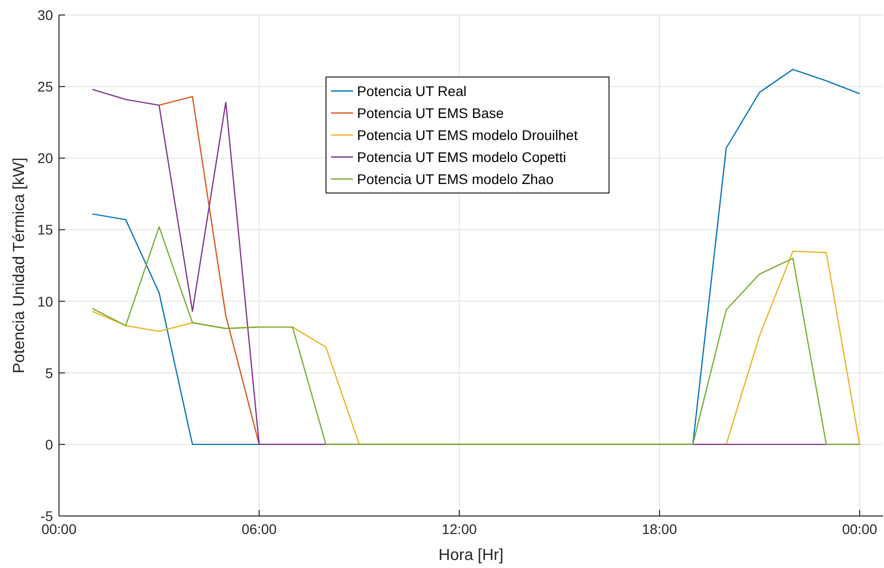 Image resolution: width=884 pixels, height=568 pixels. I want to click on x-tick-label: 06:00, so click(259, 529).